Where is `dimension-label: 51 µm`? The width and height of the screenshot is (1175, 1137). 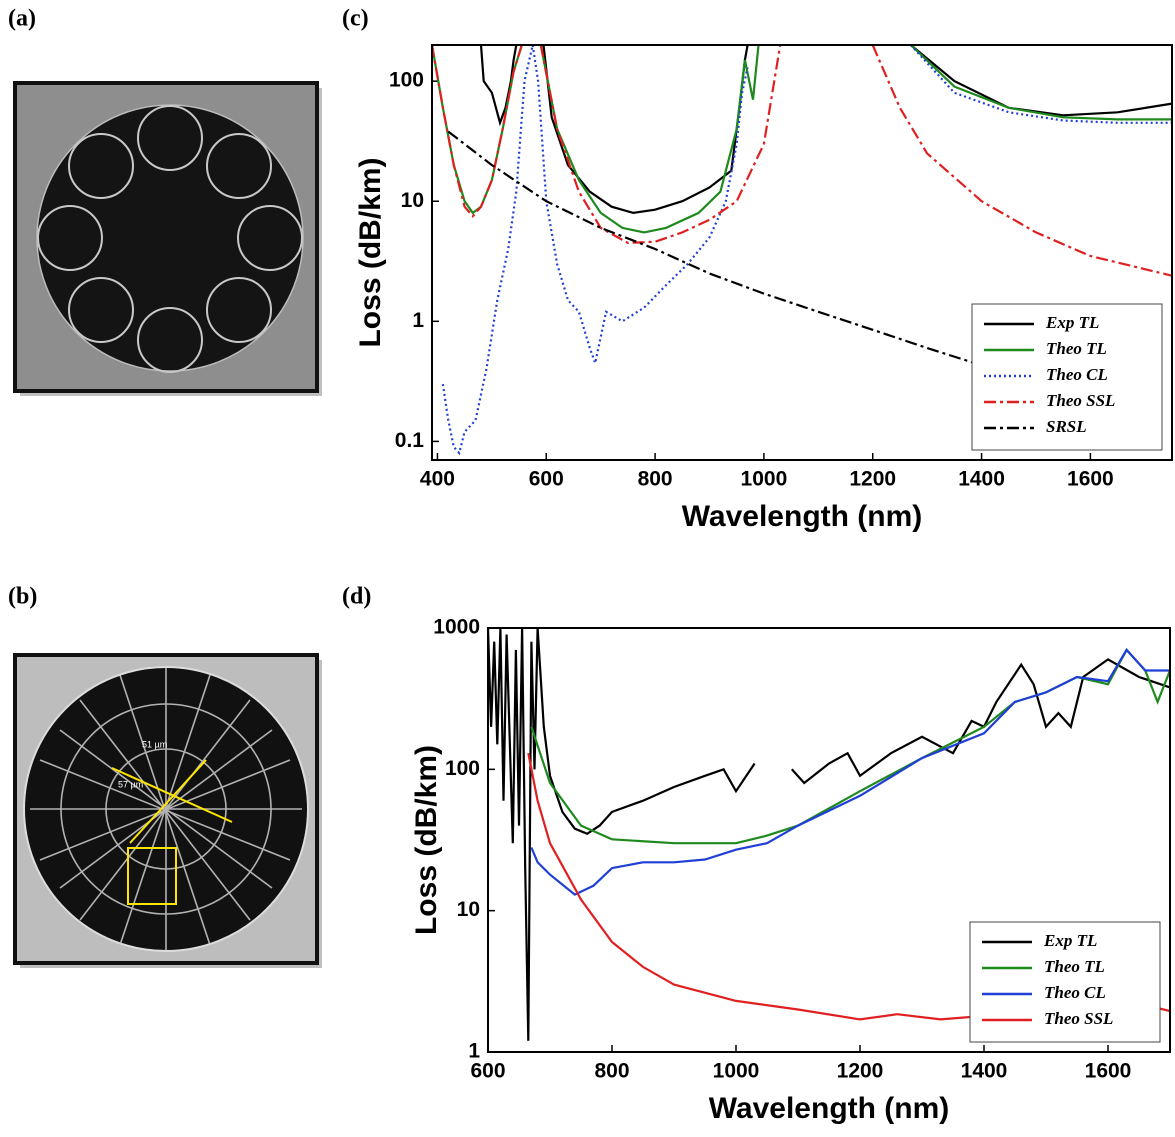 dimension-label: 51 µm is located at coordinates (154, 744).